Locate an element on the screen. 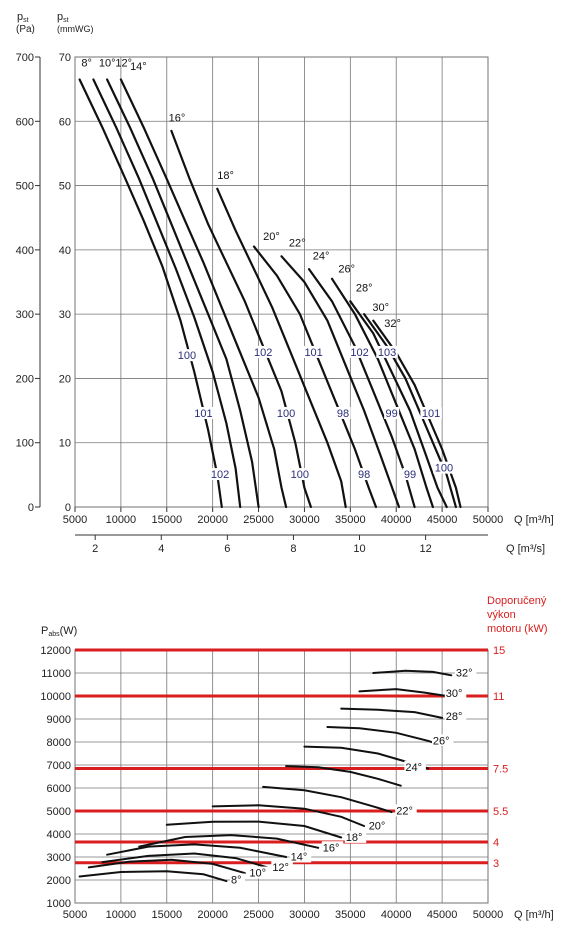 The width and height of the screenshot is (572, 937). x2-tick-label: 8 is located at coordinates (293, 549).